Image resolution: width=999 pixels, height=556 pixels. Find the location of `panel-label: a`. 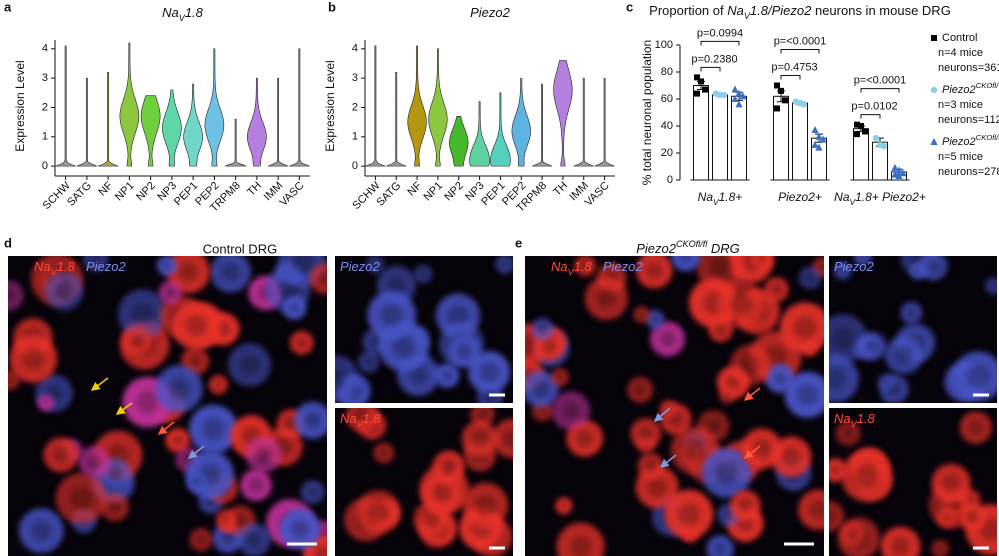

panel-label: a is located at coordinates (8, 7).